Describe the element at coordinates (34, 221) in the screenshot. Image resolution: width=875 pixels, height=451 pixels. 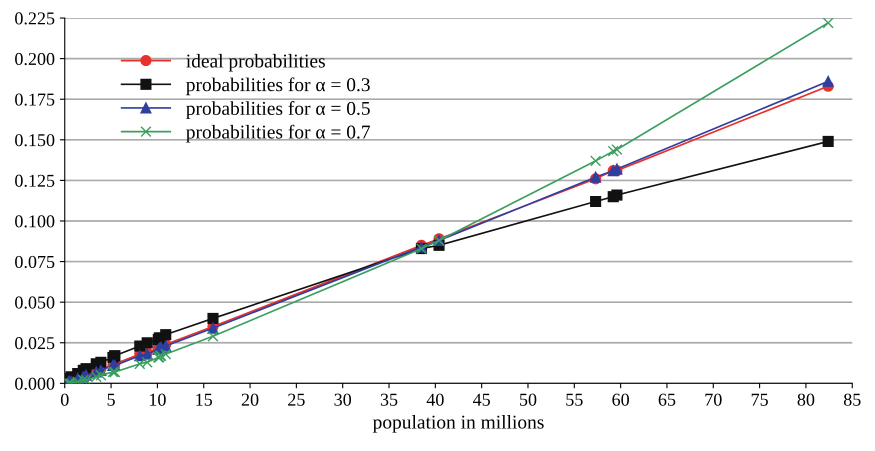
I see `y-tick-label: 0.100` at that location.